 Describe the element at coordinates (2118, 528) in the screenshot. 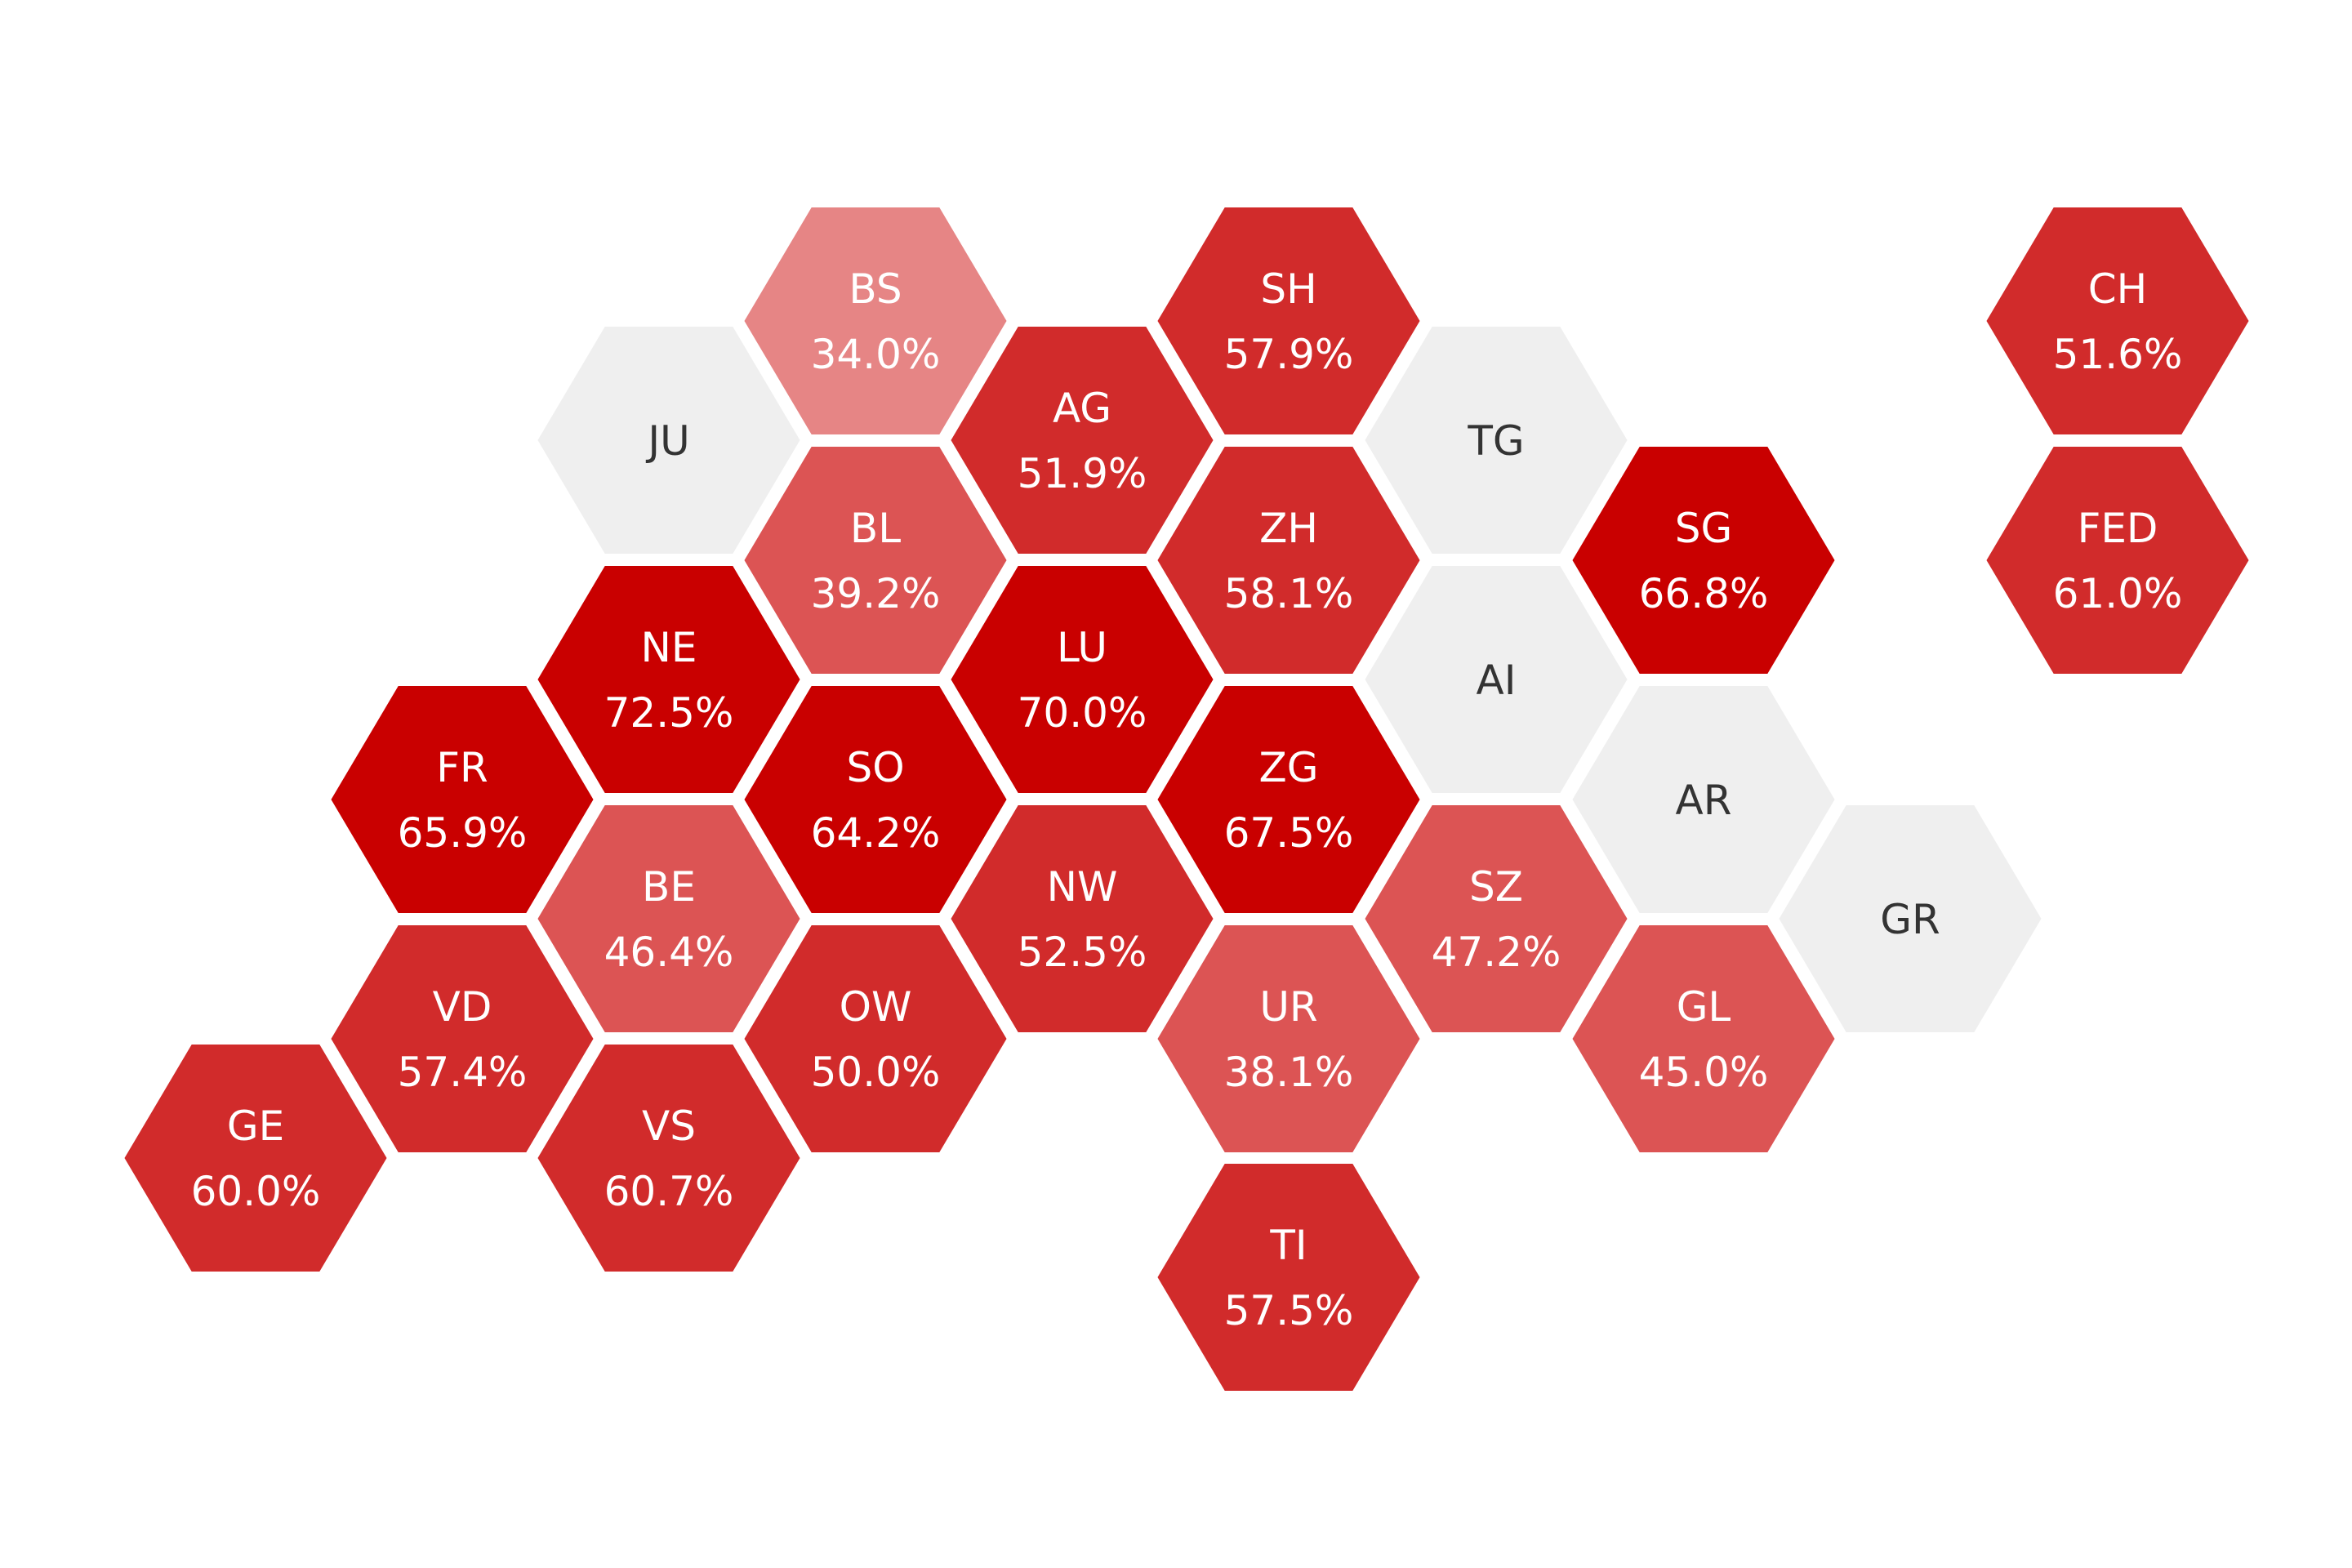

I see `region-code-label: FED` at that location.